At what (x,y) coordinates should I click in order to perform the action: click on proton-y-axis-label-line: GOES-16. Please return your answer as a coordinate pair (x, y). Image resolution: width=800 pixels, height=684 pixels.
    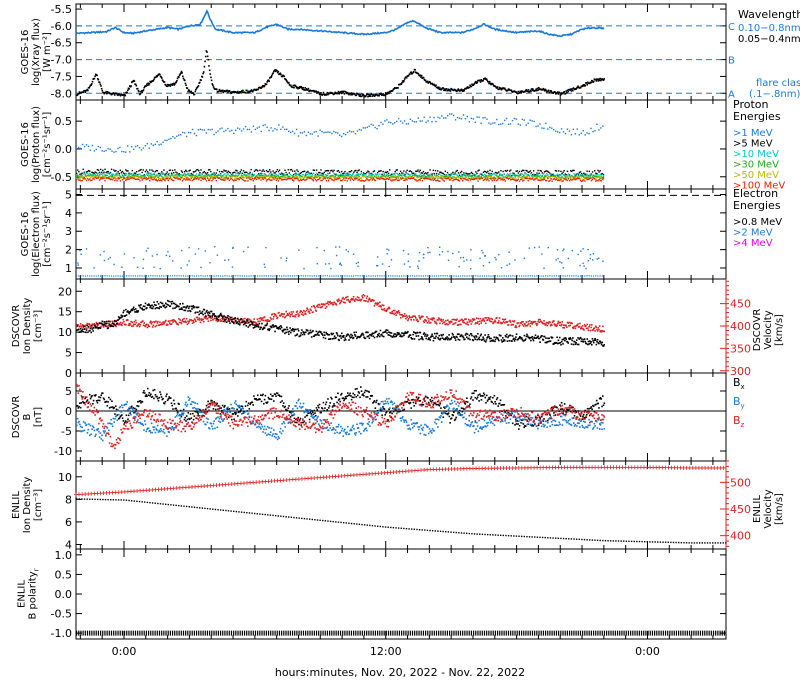
    Looking at the image, I should click on (25, 144).